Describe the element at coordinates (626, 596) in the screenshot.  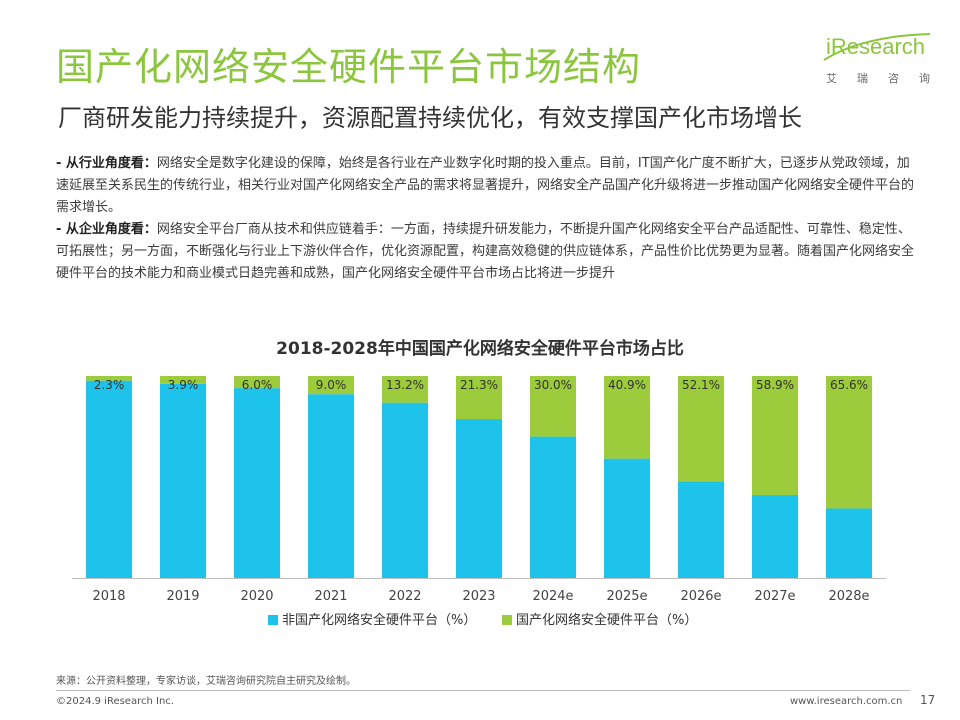
I see `x-tick-label: 2025e` at that location.